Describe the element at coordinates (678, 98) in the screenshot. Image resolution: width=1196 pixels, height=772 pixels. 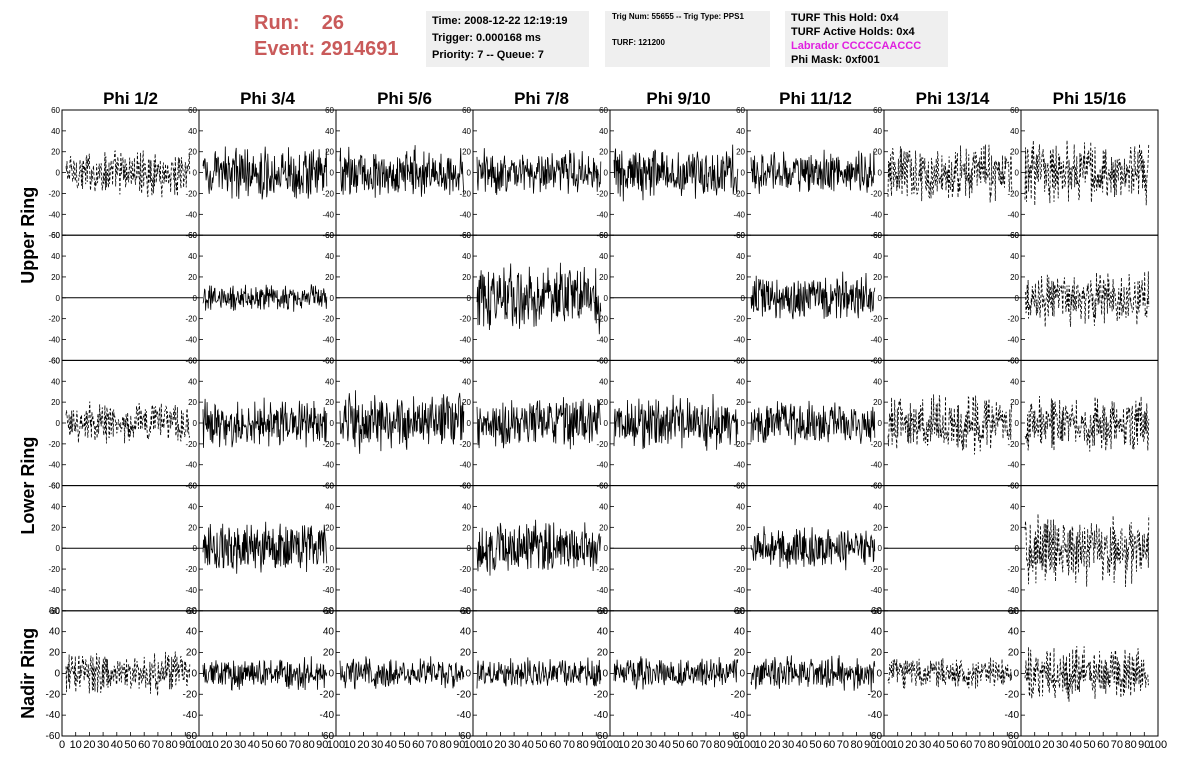
I see `column-title: Phi 9/10` at that location.